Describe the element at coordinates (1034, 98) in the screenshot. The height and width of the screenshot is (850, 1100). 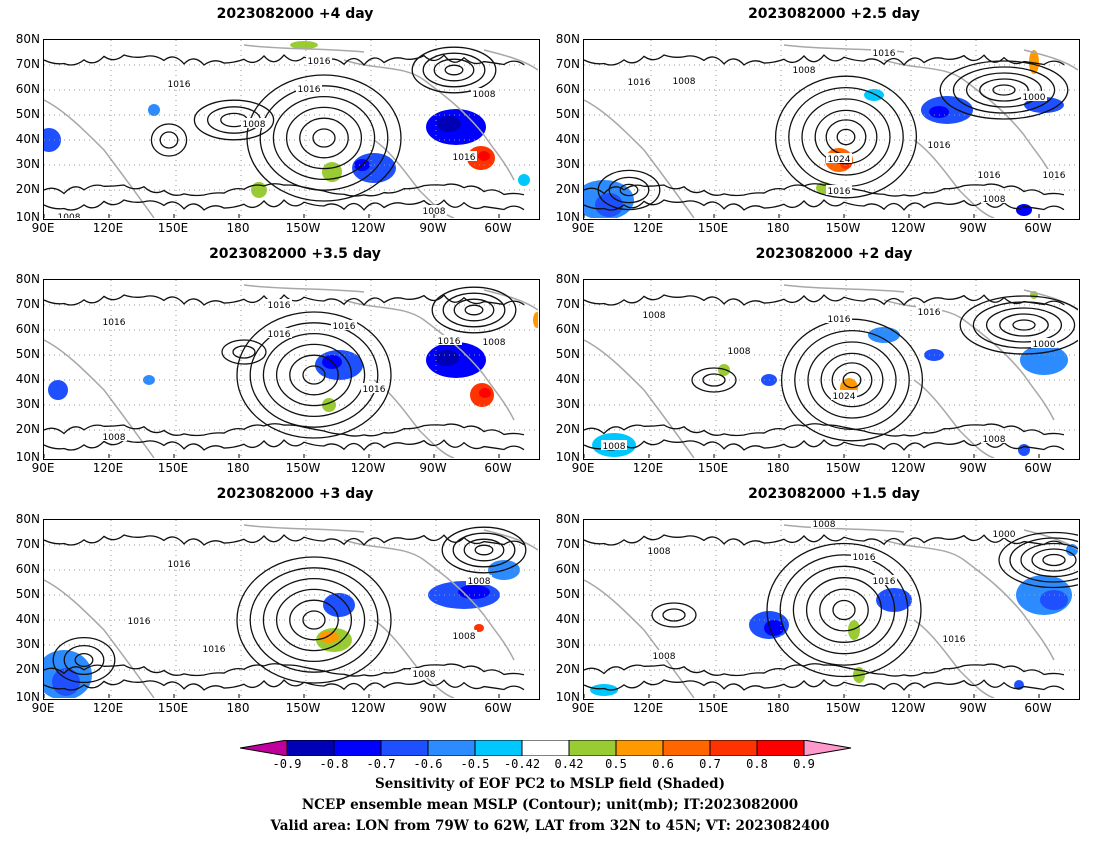
I see `contour-label: 1000` at that location.